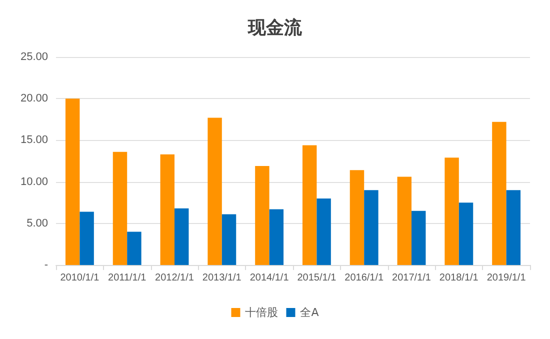  I want to click on x-tick-label: 2018/1/1, so click(459, 278).